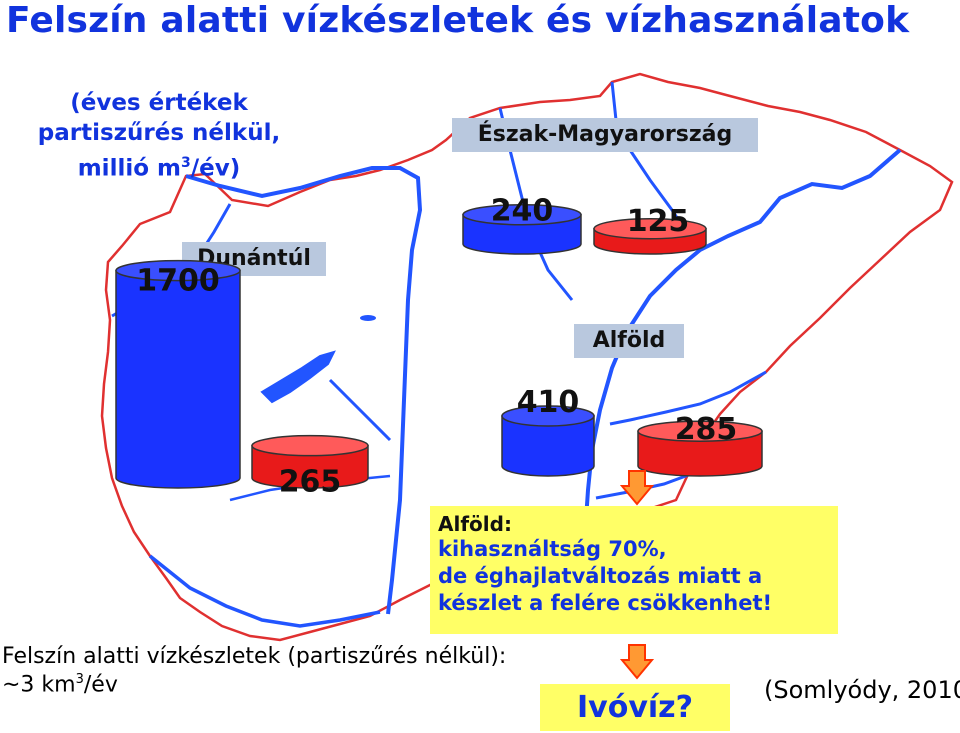 This screenshot has width=960, height=733. Describe the element at coordinates (552, 549) in the screenshot. I see `alfold-callout-line1: kihasználtság 70%,` at that location.